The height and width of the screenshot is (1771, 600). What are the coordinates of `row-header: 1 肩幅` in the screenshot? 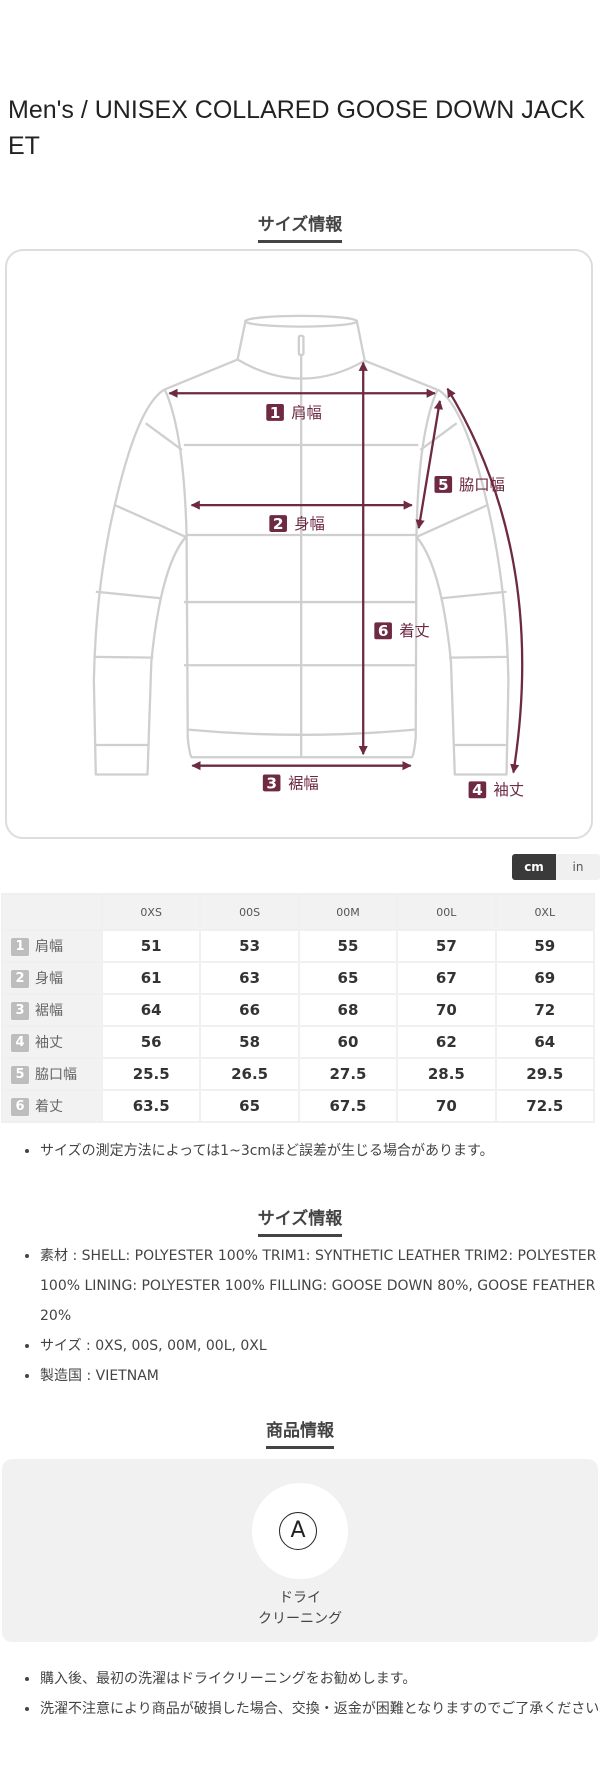 It's located at (52, 946).